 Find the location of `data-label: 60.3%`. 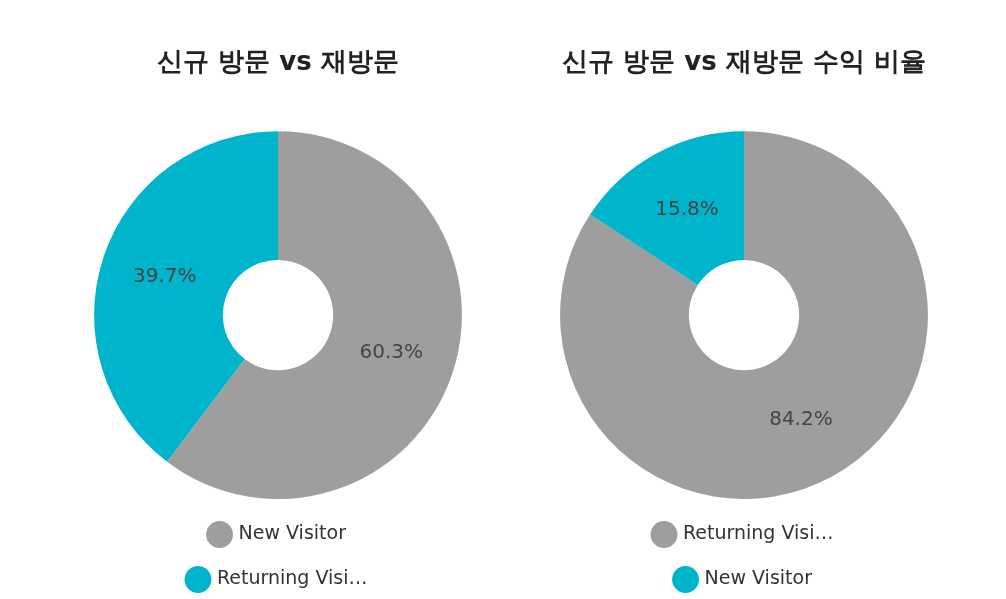

data-label: 60.3% is located at coordinates (391, 351).